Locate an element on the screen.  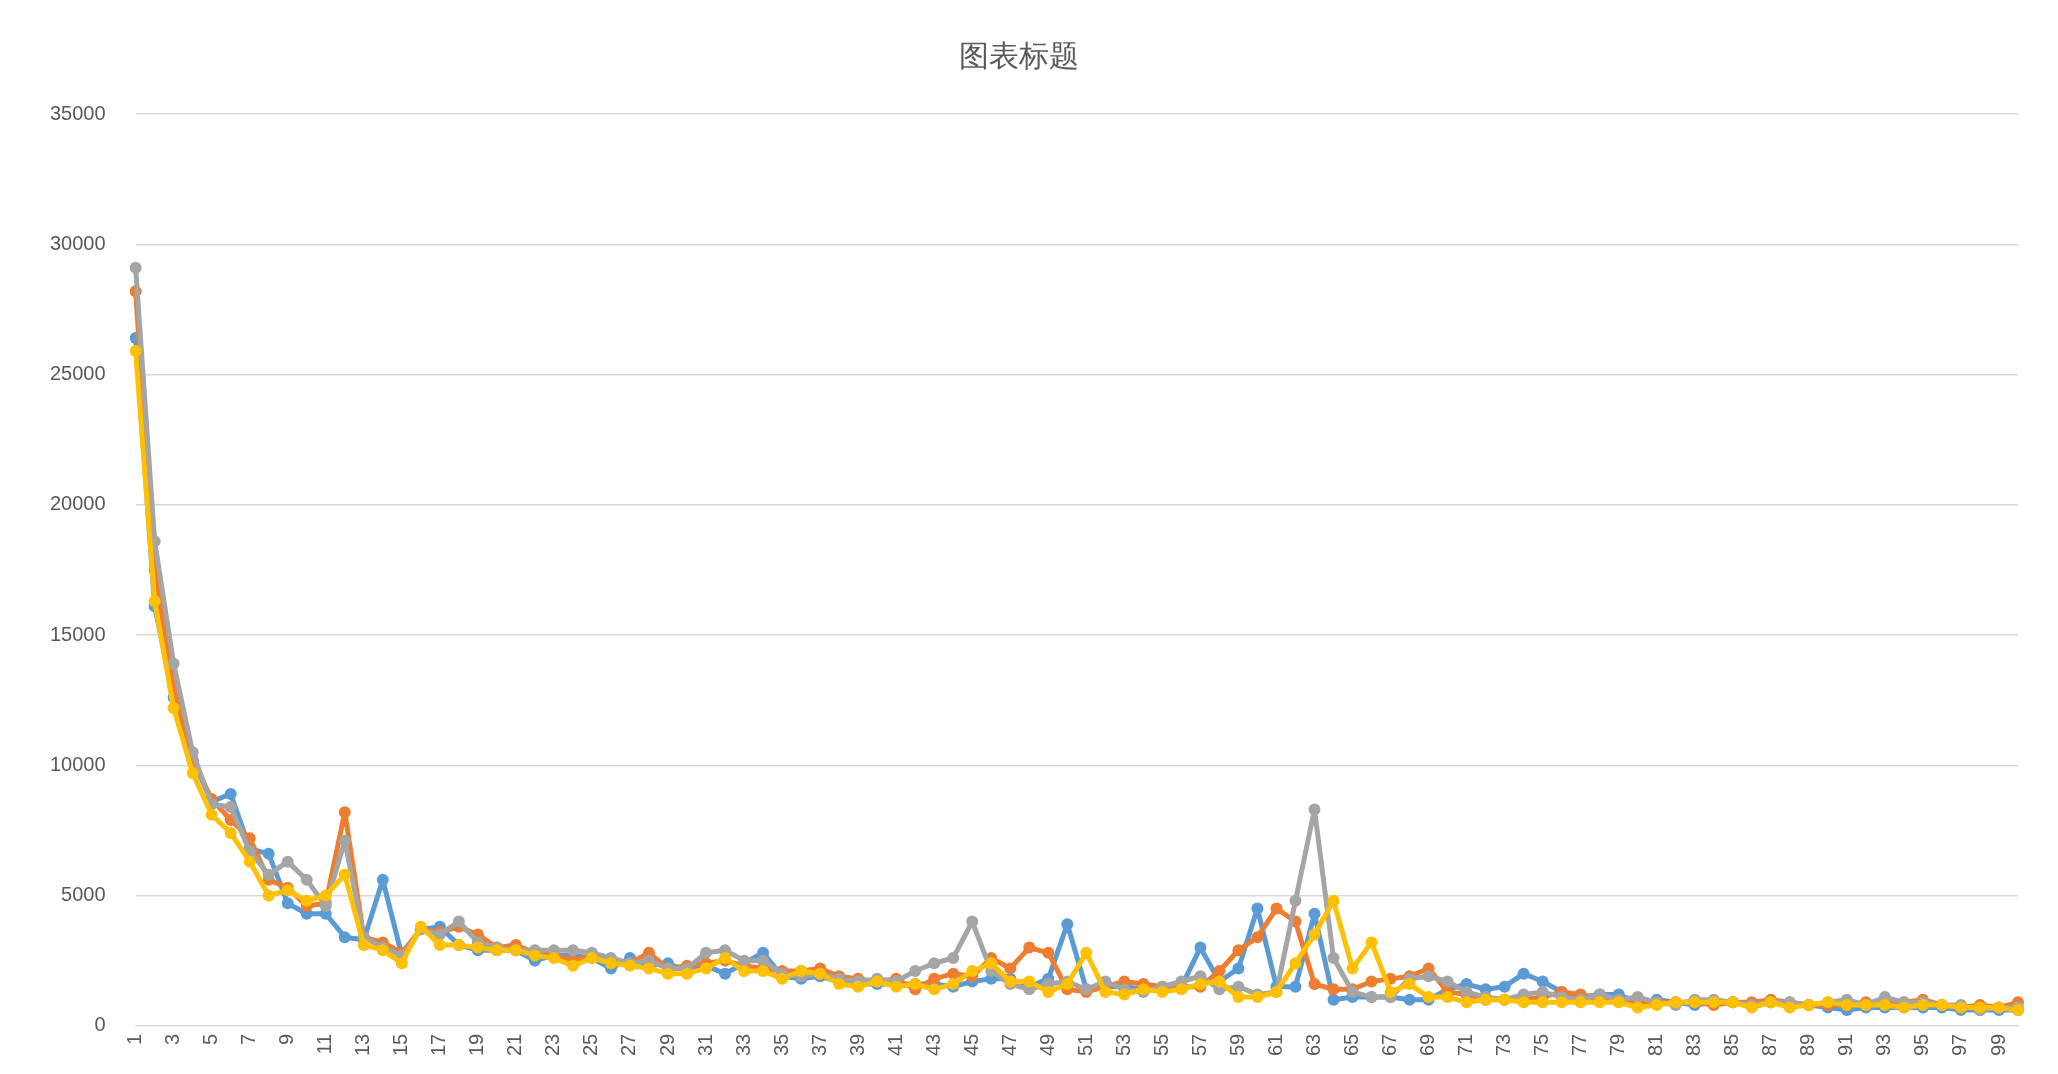
x-tick-label: 61 is located at coordinates (1274, 1044).